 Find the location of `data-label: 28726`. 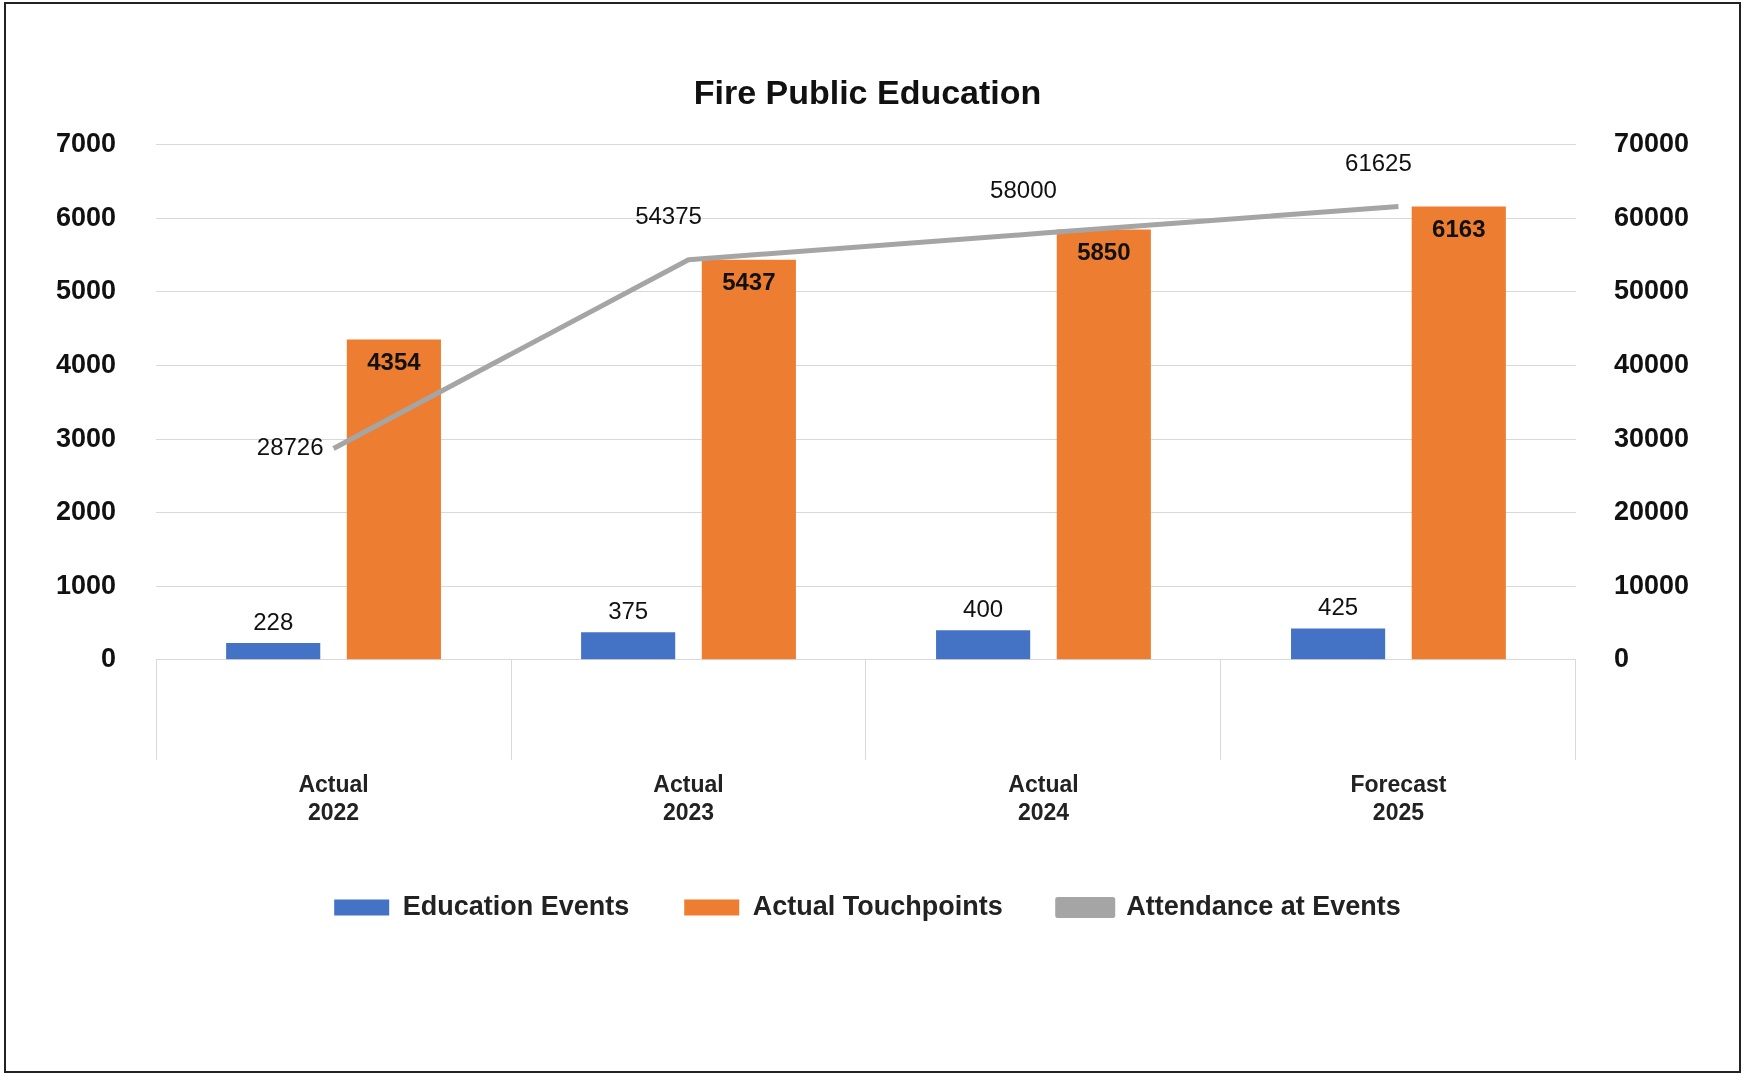

data-label: 28726 is located at coordinates (290, 447).